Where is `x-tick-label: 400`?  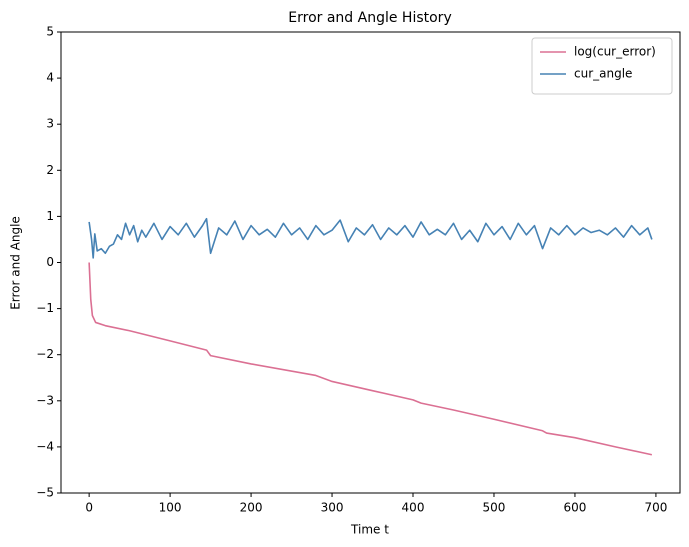
x-tick-label: 400 is located at coordinates (413, 508).